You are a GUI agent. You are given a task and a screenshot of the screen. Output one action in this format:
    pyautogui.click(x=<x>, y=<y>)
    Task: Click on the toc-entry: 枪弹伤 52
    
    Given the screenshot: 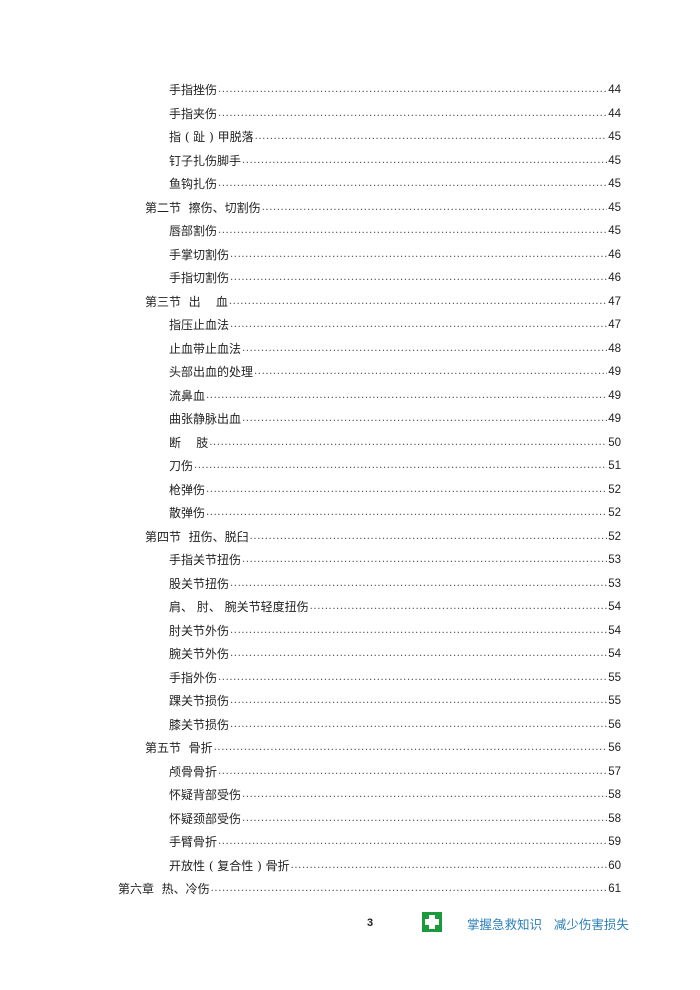 What is the action you would take?
    pyautogui.click(x=395, y=488)
    